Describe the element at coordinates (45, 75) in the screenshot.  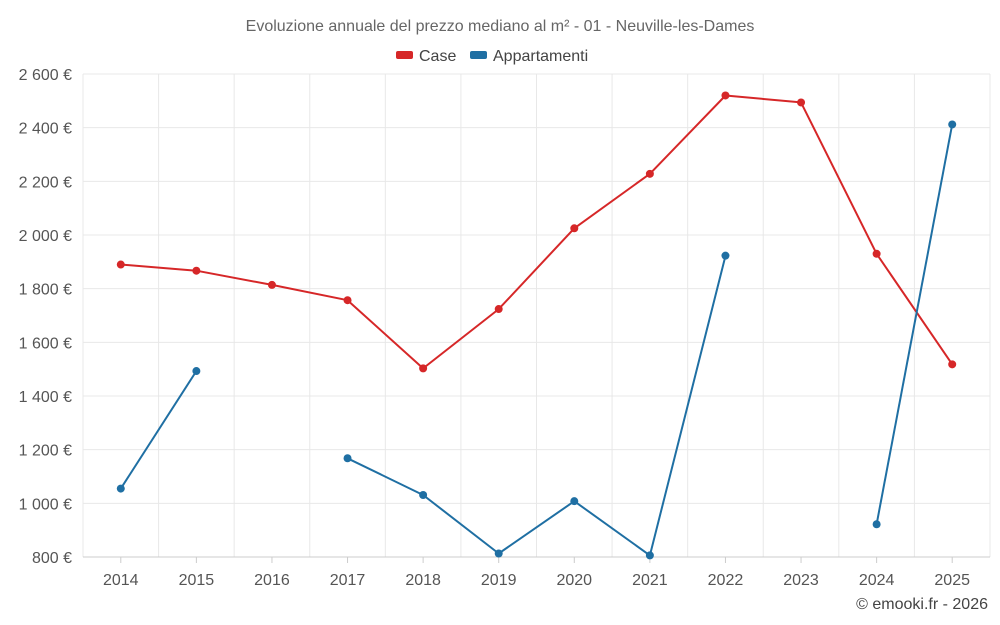
I see `y-tick-label: 2 600 €` at that location.